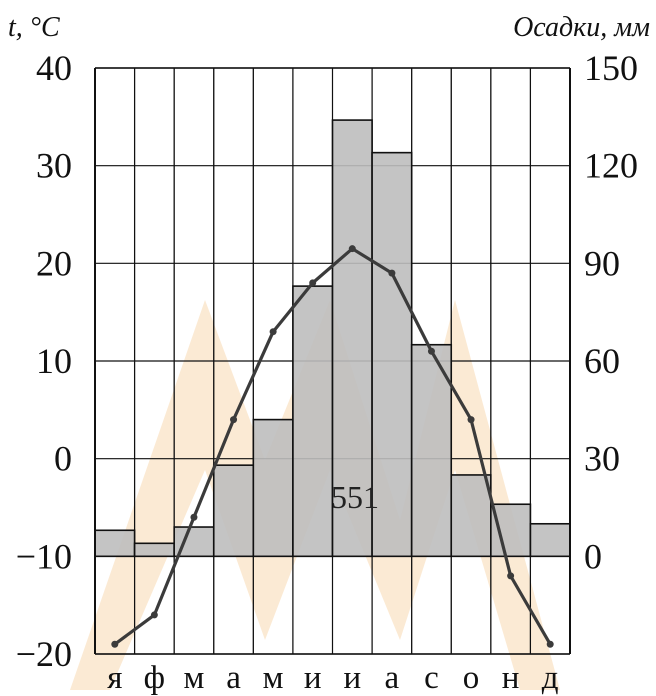 This screenshot has width=656, height=696. What do you see at coordinates (611, 166) in the screenshot?
I see `right-tick-label: 120` at bounding box center [611, 166].